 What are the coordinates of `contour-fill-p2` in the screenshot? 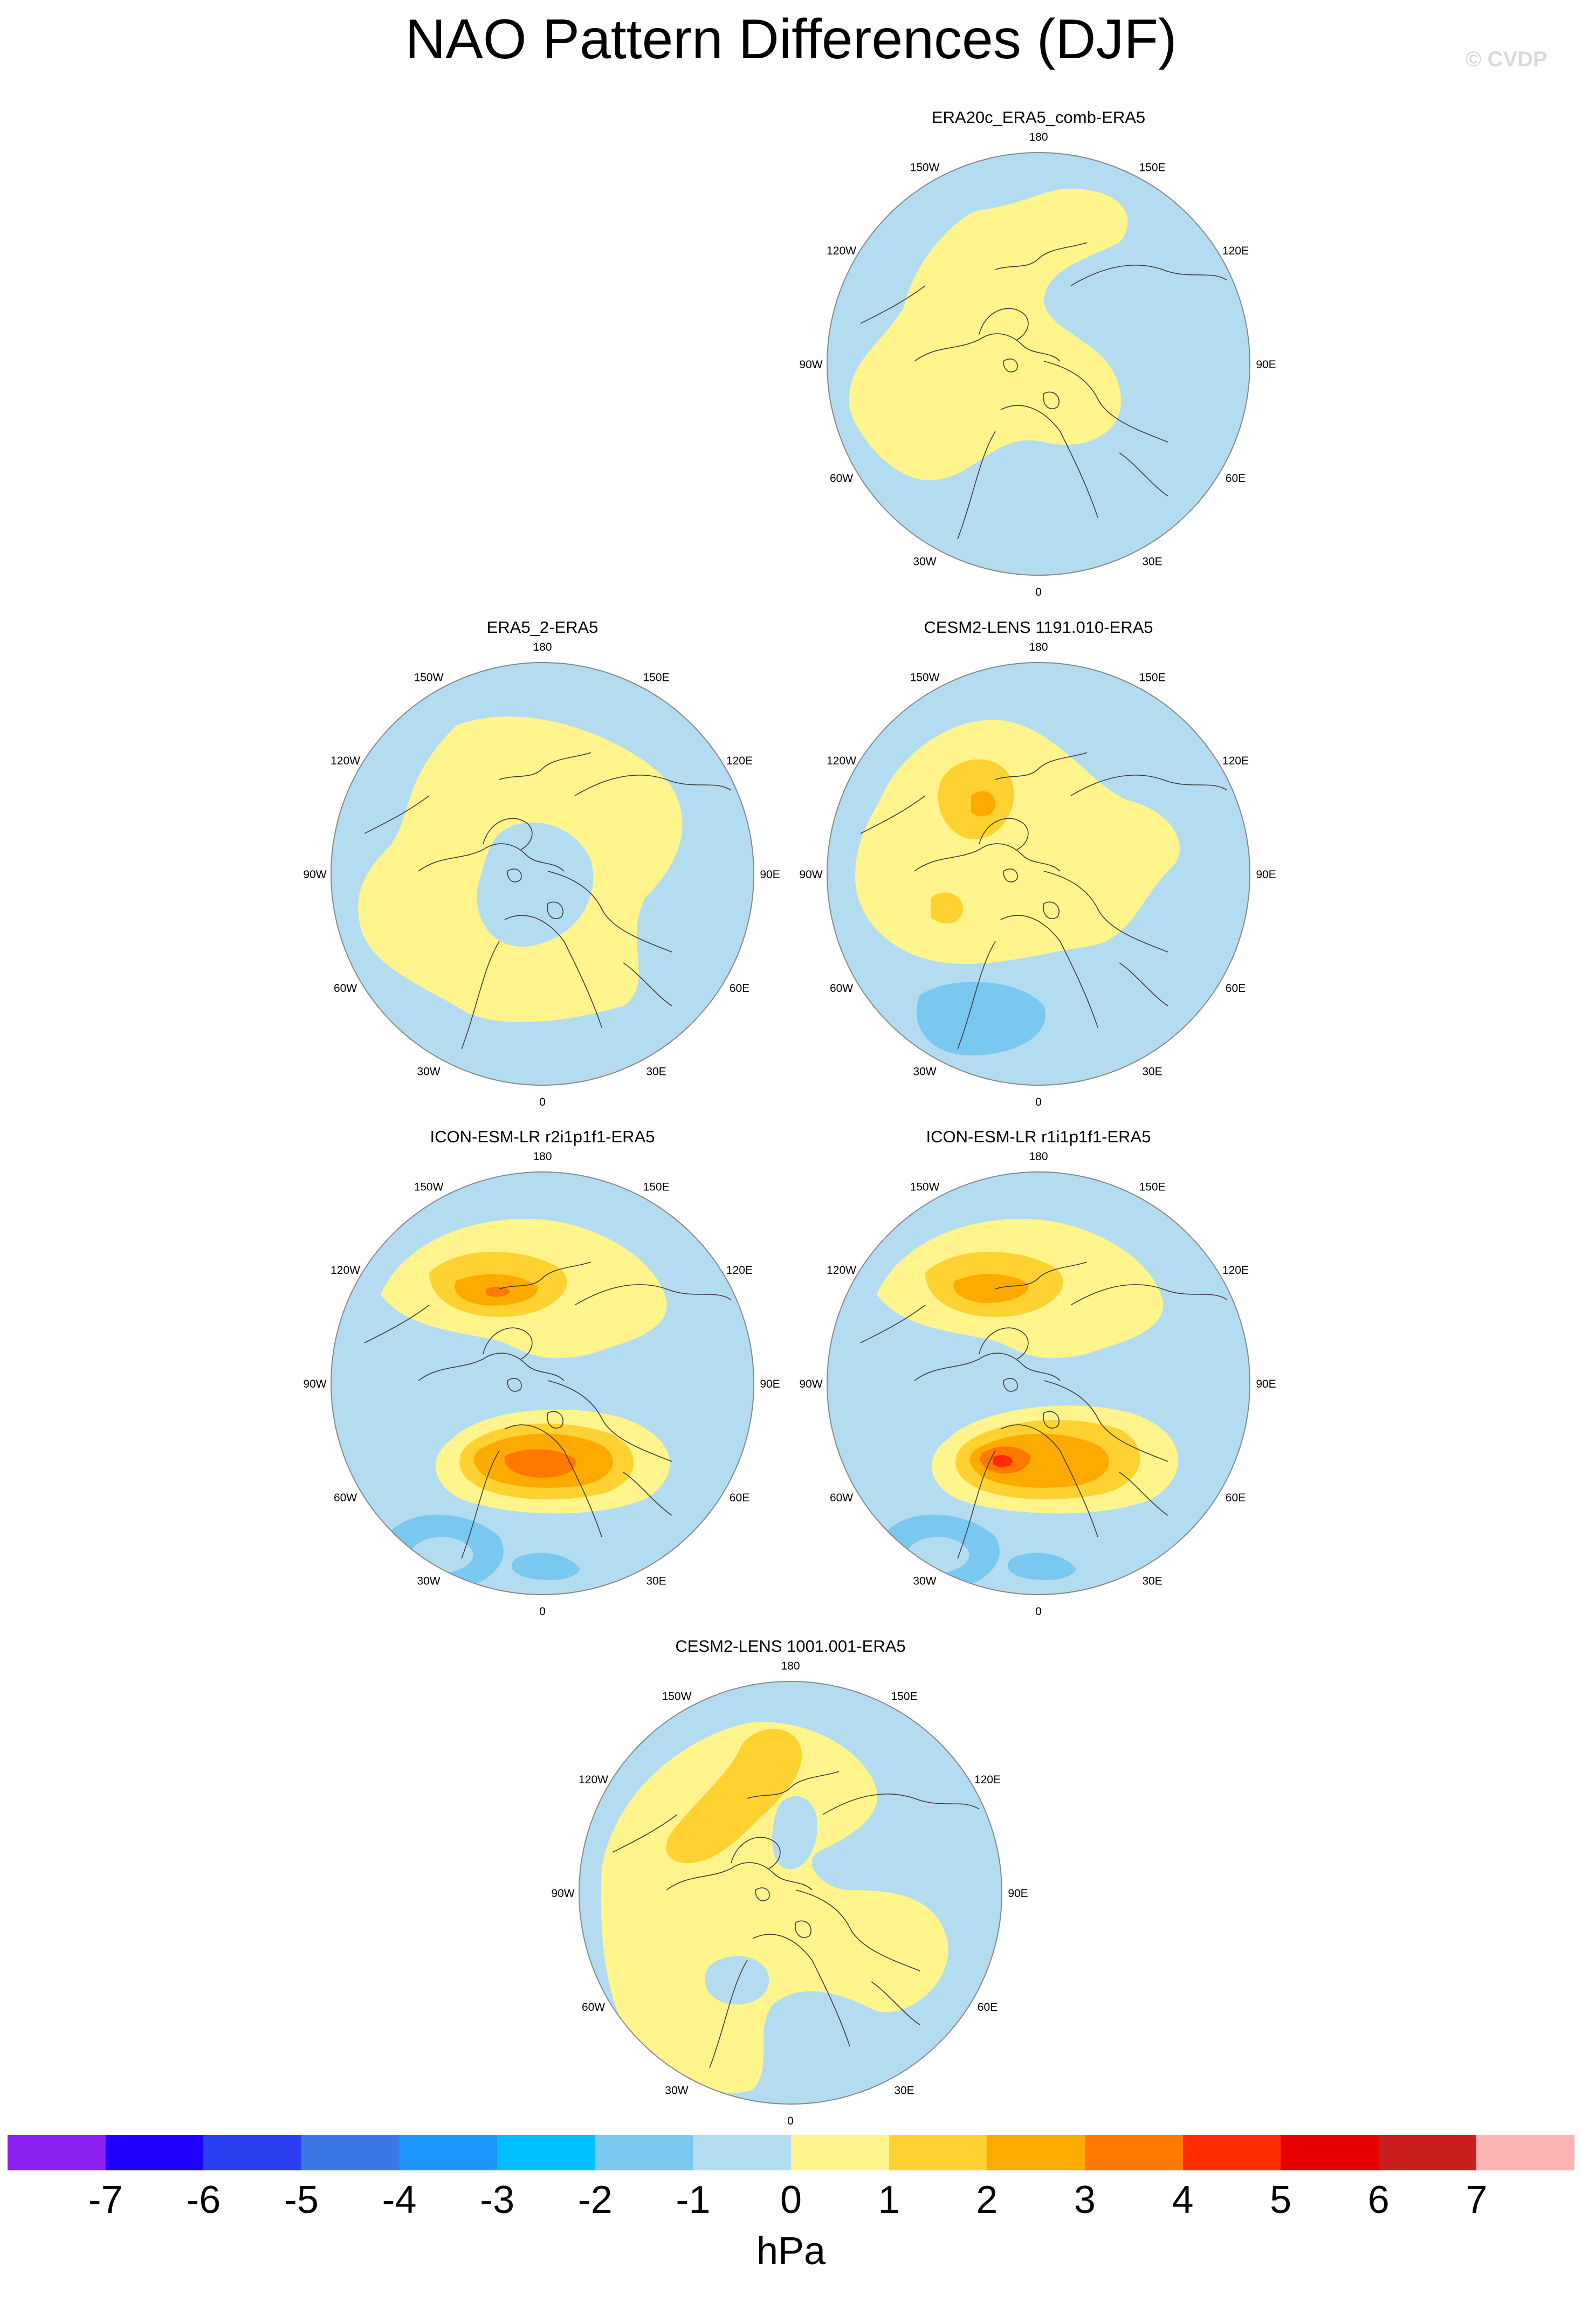 It's located at (947, 907).